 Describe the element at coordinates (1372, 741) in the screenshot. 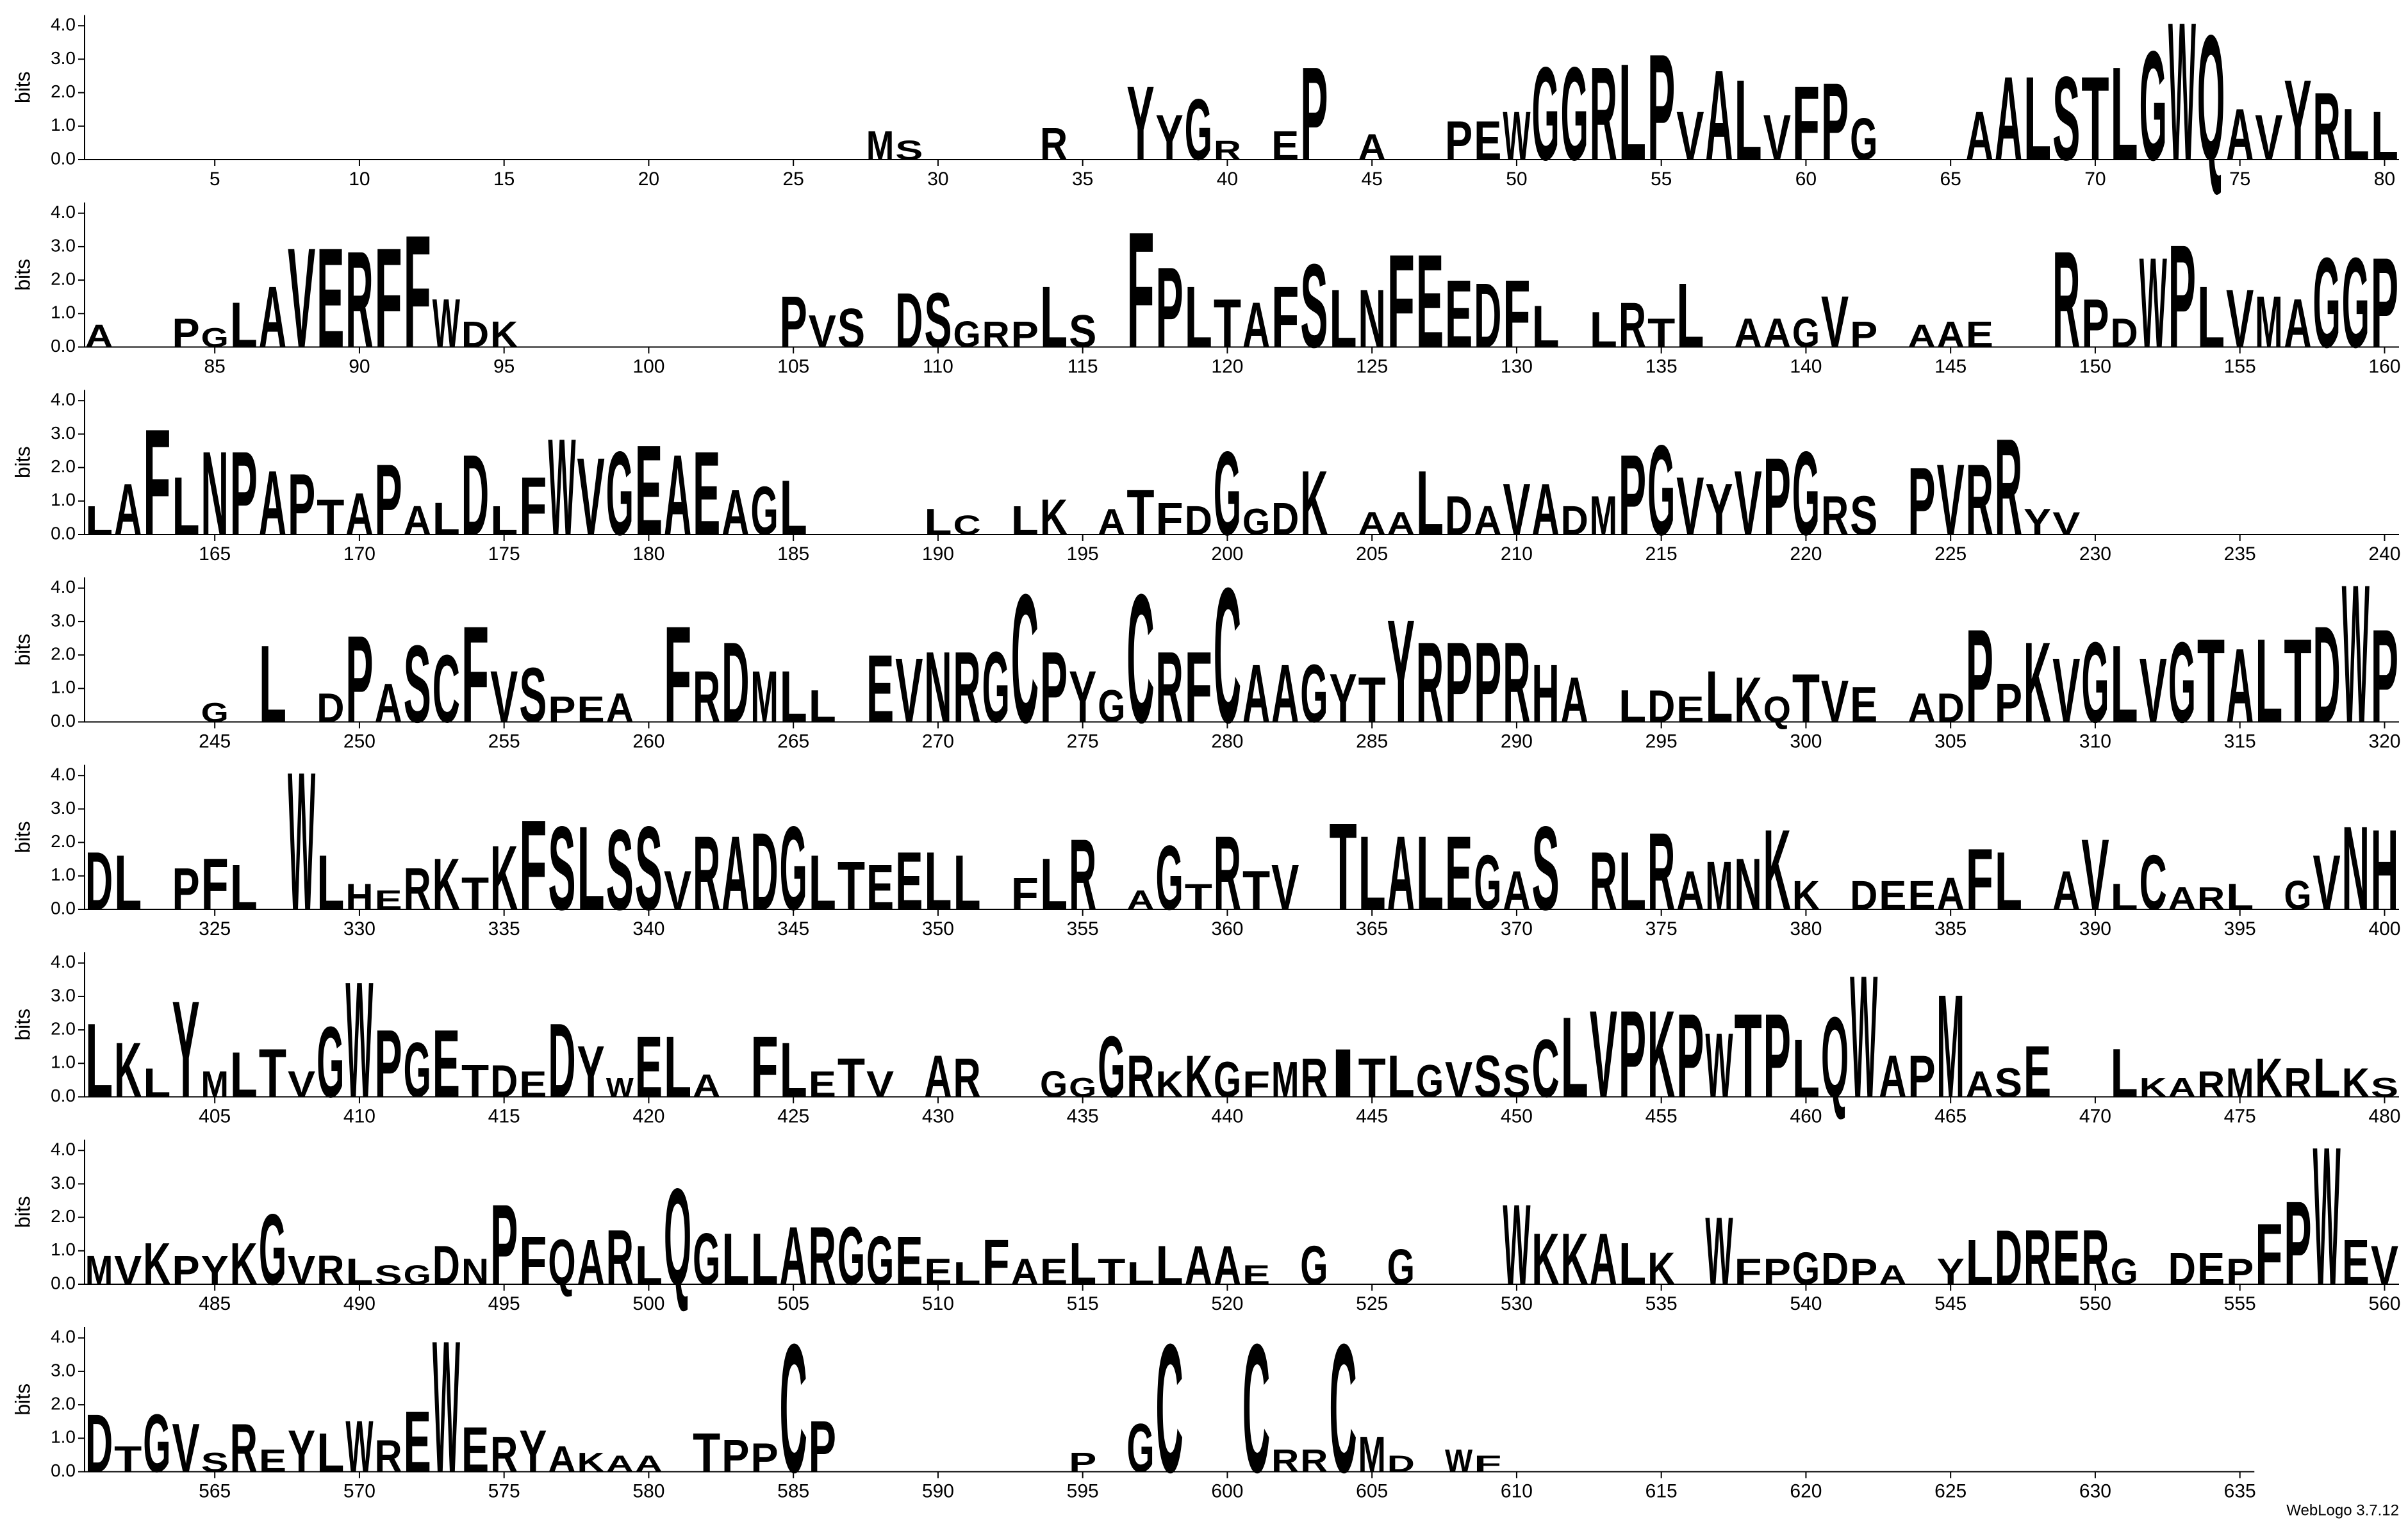

I see `x-tick-label: 285` at that location.